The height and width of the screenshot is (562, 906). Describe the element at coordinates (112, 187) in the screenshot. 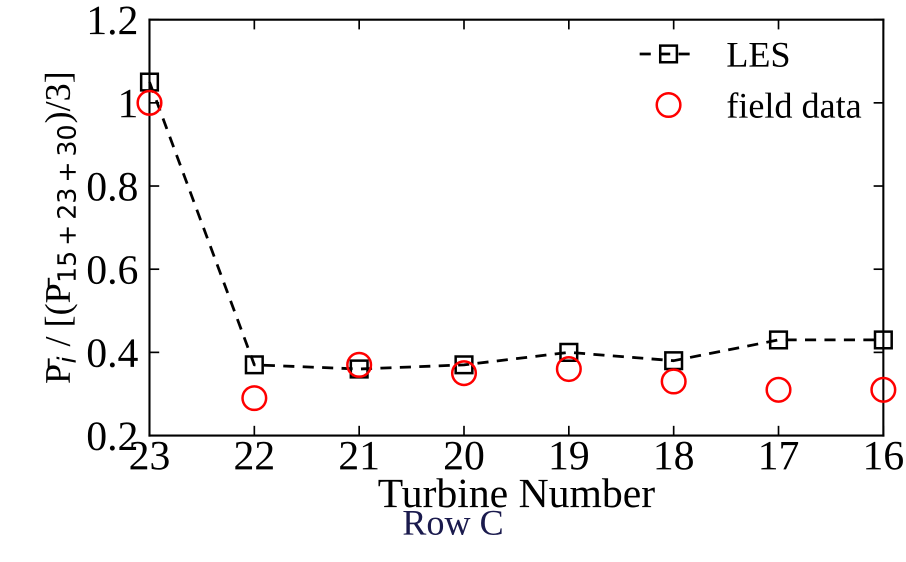

I see `y-tick-label: 0.8` at that location.